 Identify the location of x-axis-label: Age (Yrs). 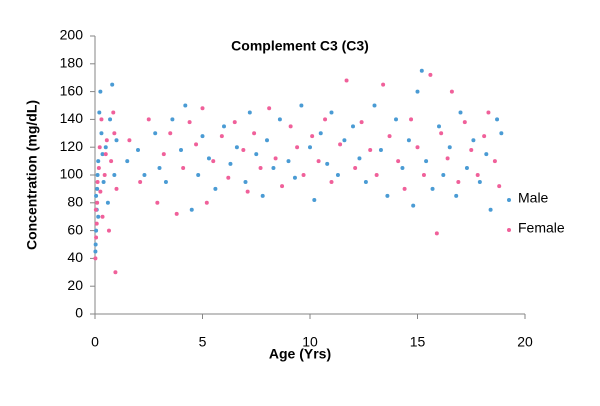
(300, 354).